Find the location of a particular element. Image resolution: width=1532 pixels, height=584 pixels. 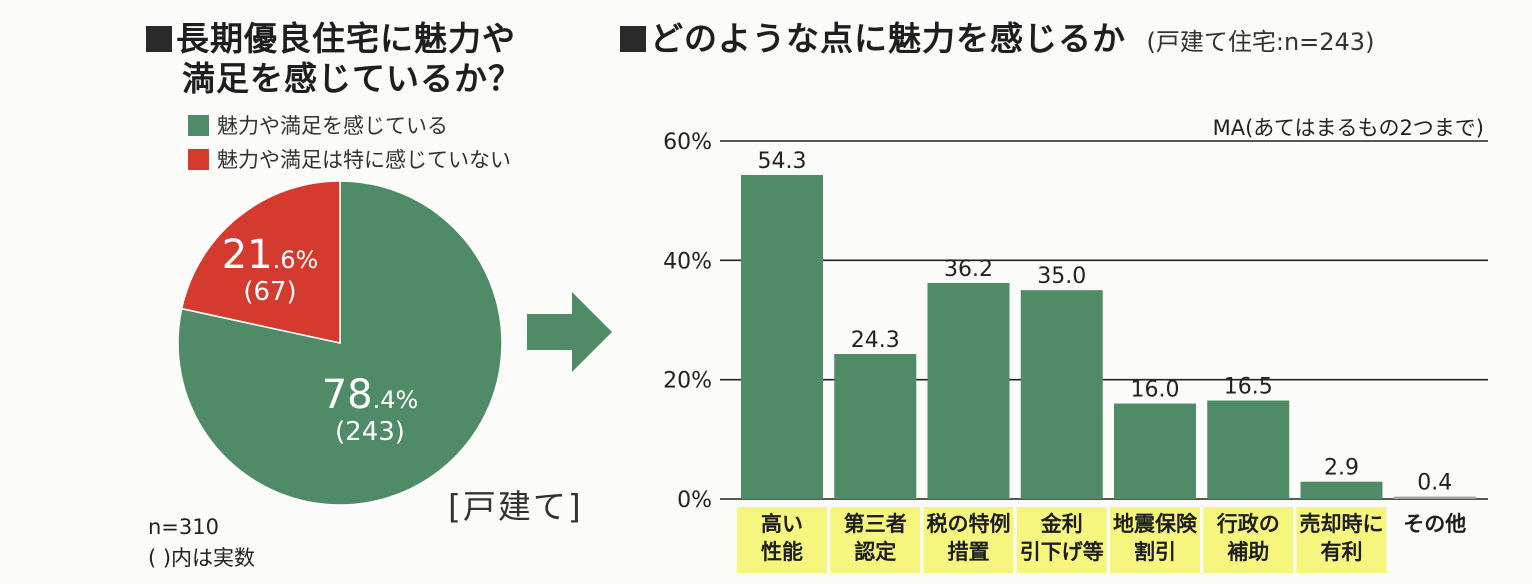

category-label: 第三者 is located at coordinates (875, 524).